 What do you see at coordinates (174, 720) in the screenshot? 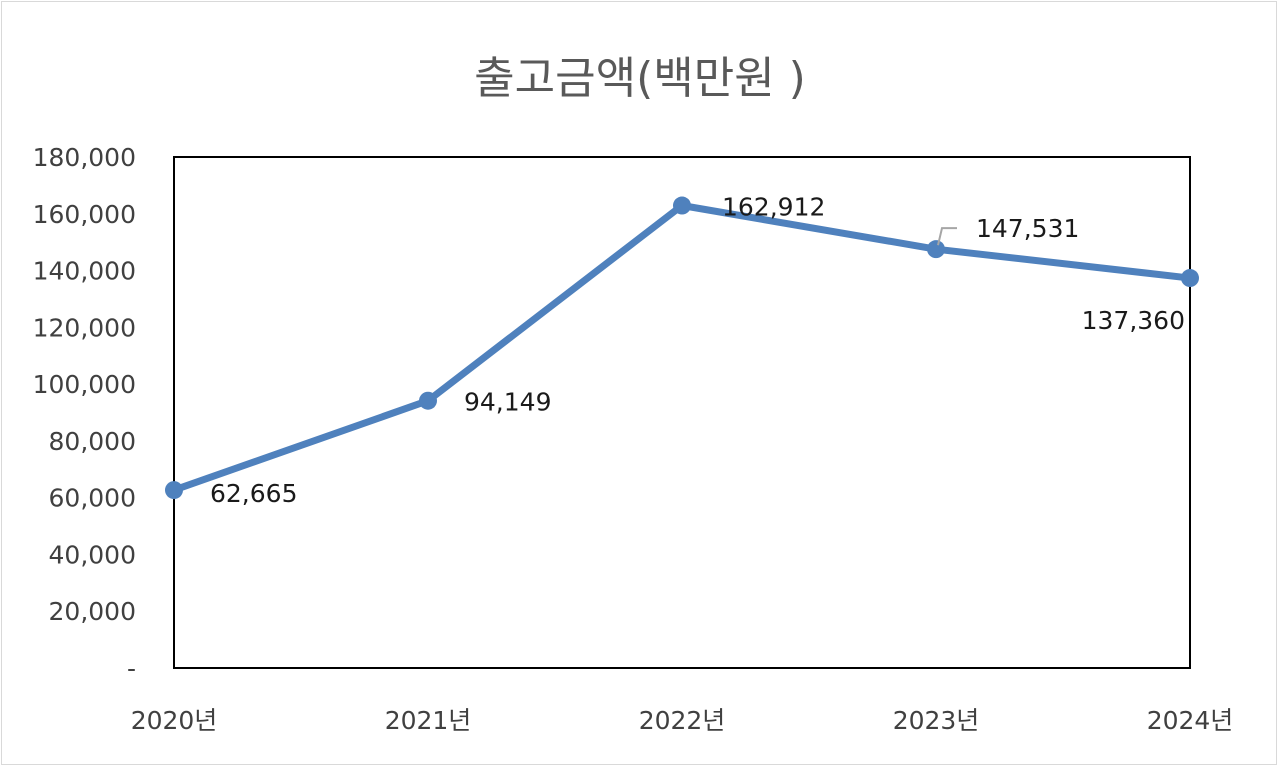
I see `x-tick-label: 2020년` at bounding box center [174, 720].